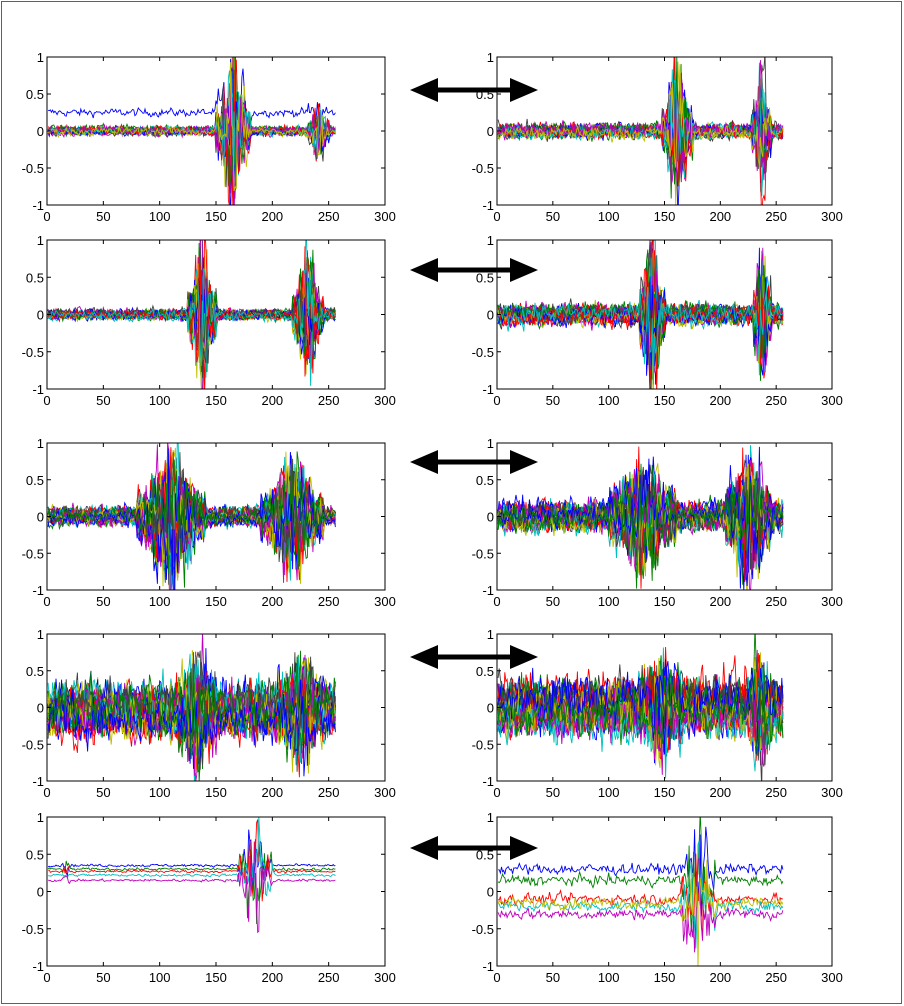 This screenshot has width=904, height=1006. I want to click on arrow-group, so click(474, 469).